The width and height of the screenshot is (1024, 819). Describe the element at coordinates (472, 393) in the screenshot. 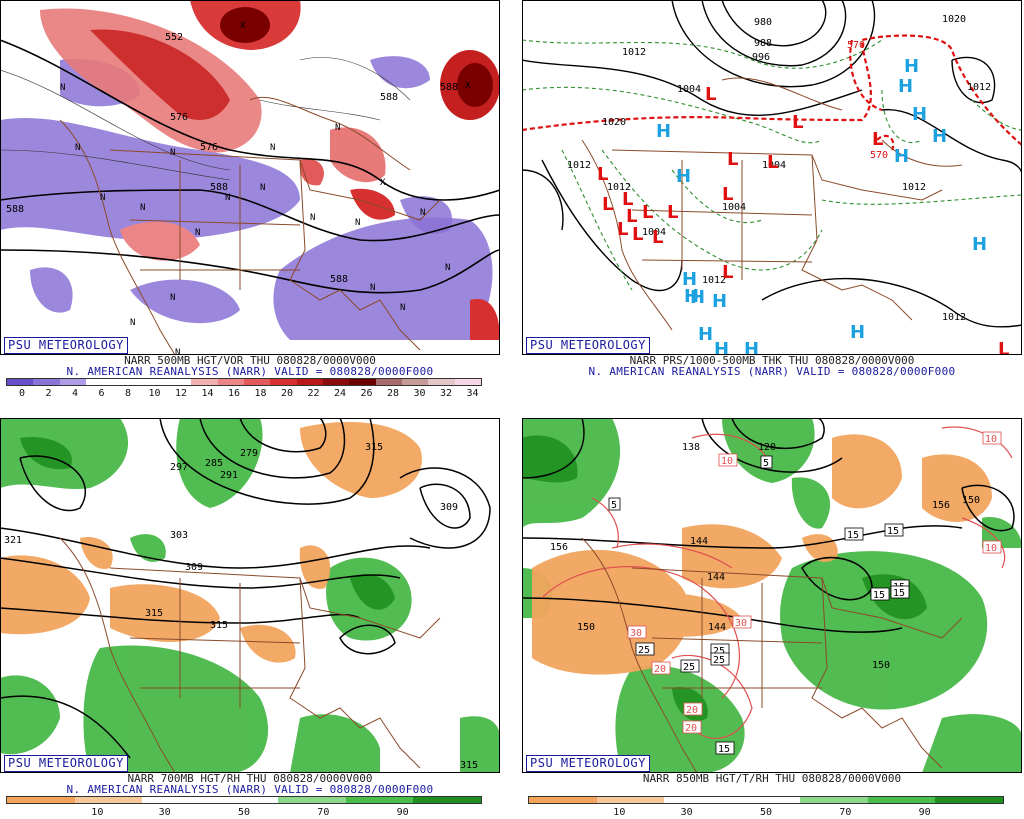

I see `colorbar-tick-label: 34` at that location.